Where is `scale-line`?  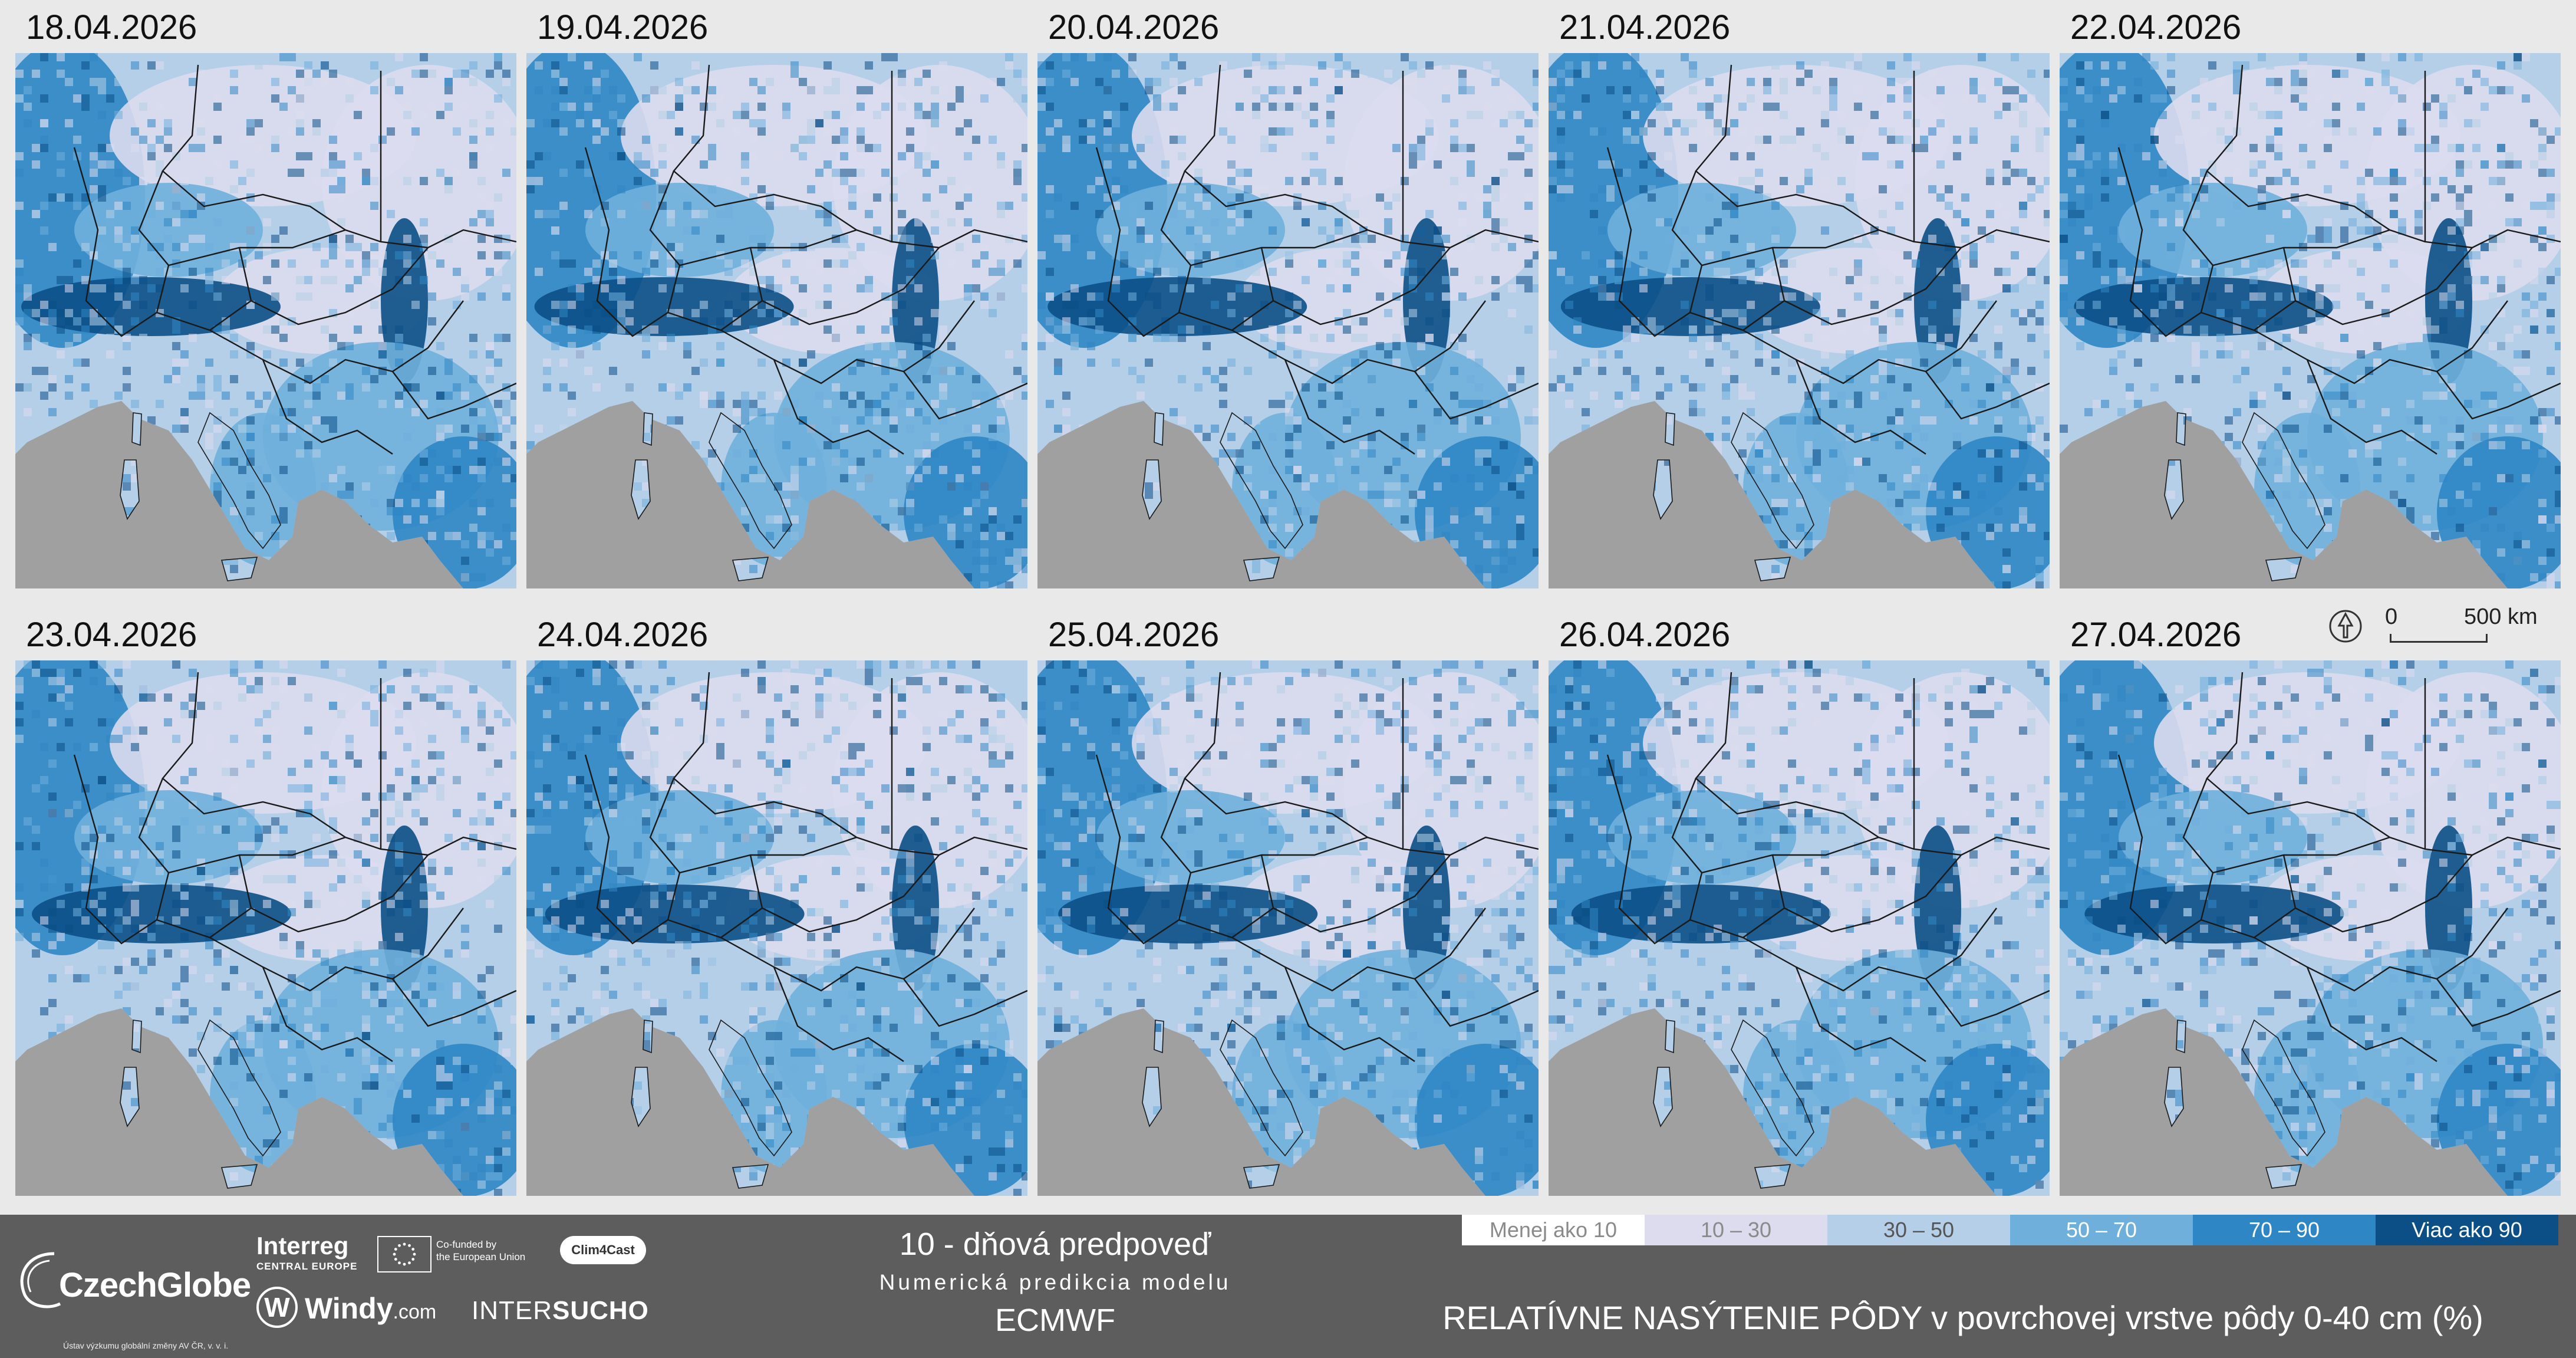
scale-line is located at coordinates (2439, 639).